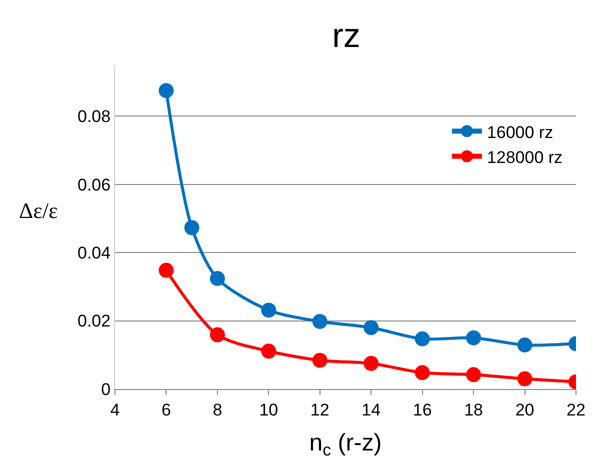 The height and width of the screenshot is (464, 597). I want to click on legend-label: 16000 rz, so click(520, 132).